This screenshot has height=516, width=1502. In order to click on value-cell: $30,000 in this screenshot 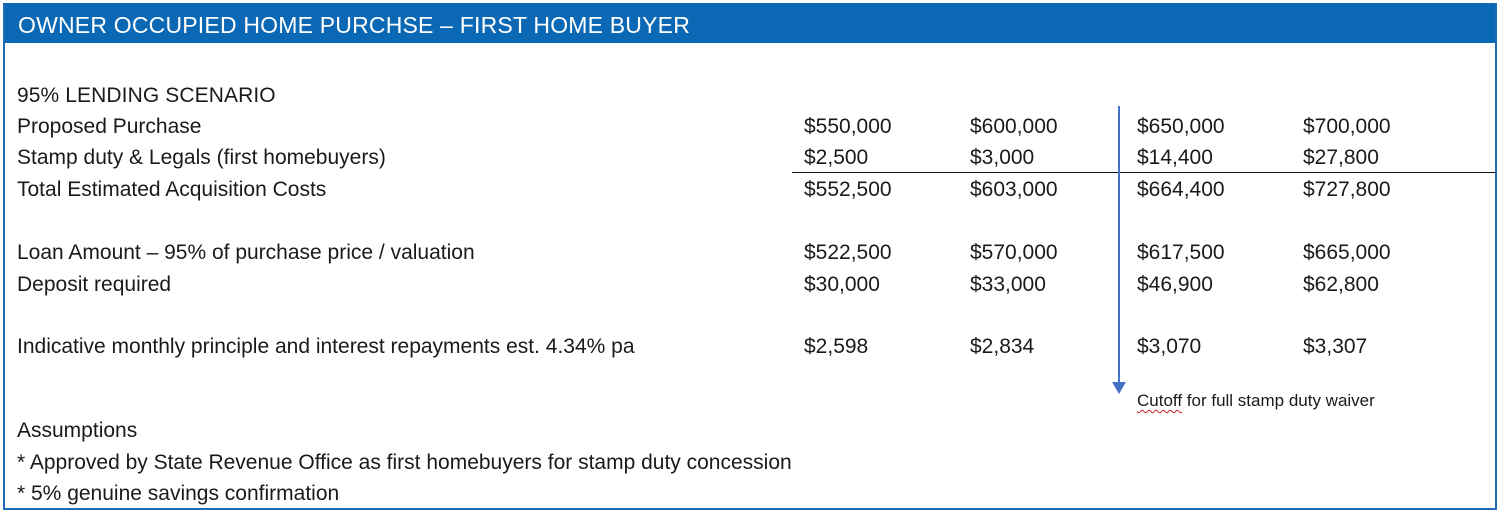, I will do `click(842, 284)`.